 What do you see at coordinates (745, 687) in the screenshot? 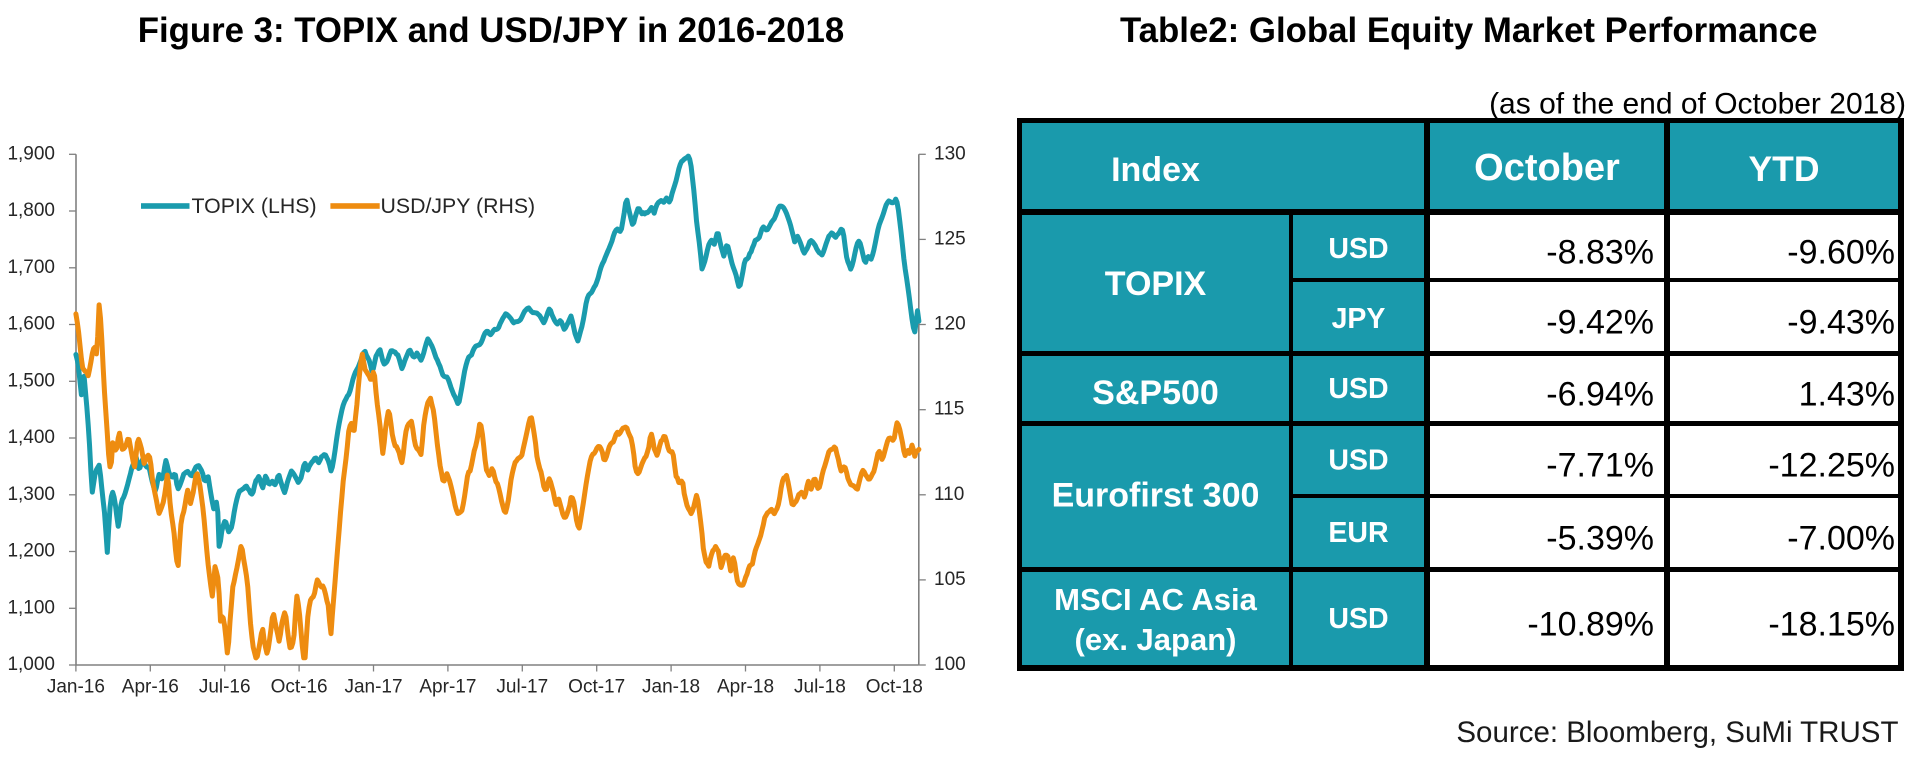
I see `svg-text: Apr-18` at bounding box center [745, 687].